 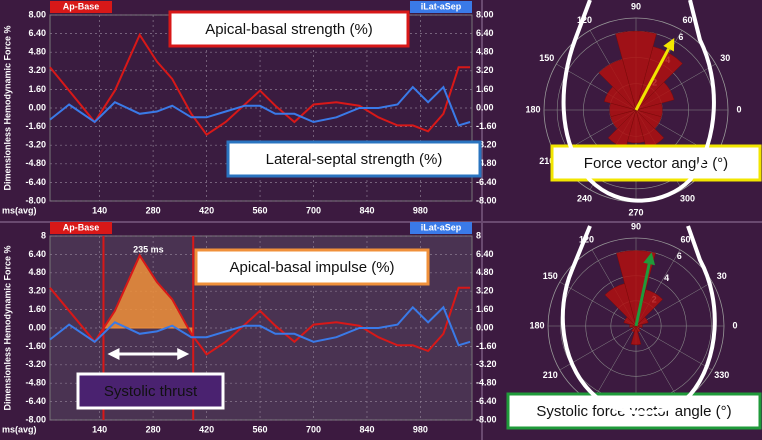 I want to click on legend-label: iLat-aSep, so click(x=441, y=6).